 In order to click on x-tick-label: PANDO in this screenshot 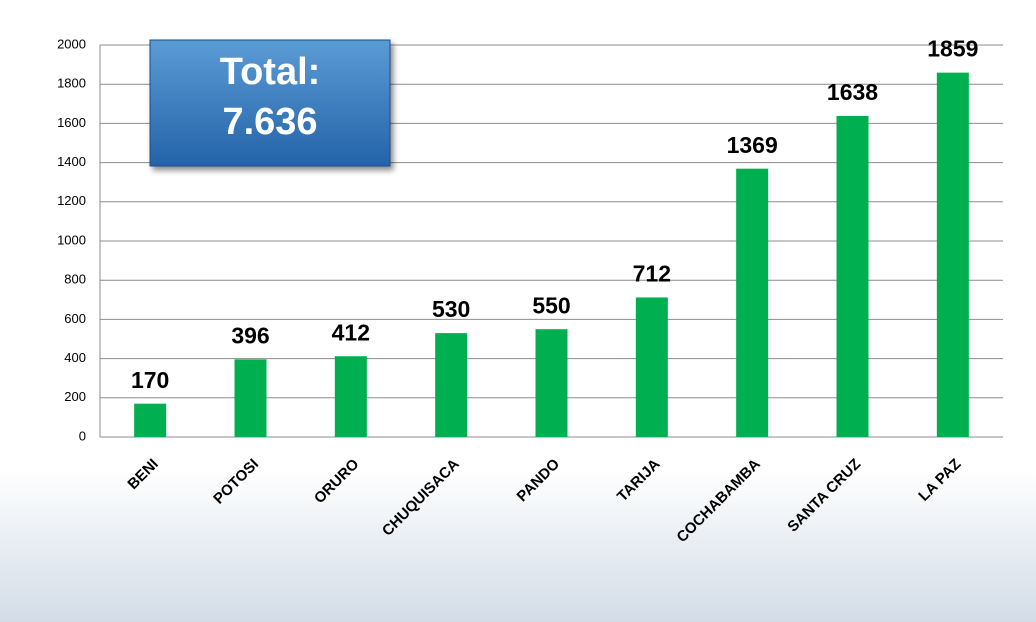, I will do `click(539, 480)`.